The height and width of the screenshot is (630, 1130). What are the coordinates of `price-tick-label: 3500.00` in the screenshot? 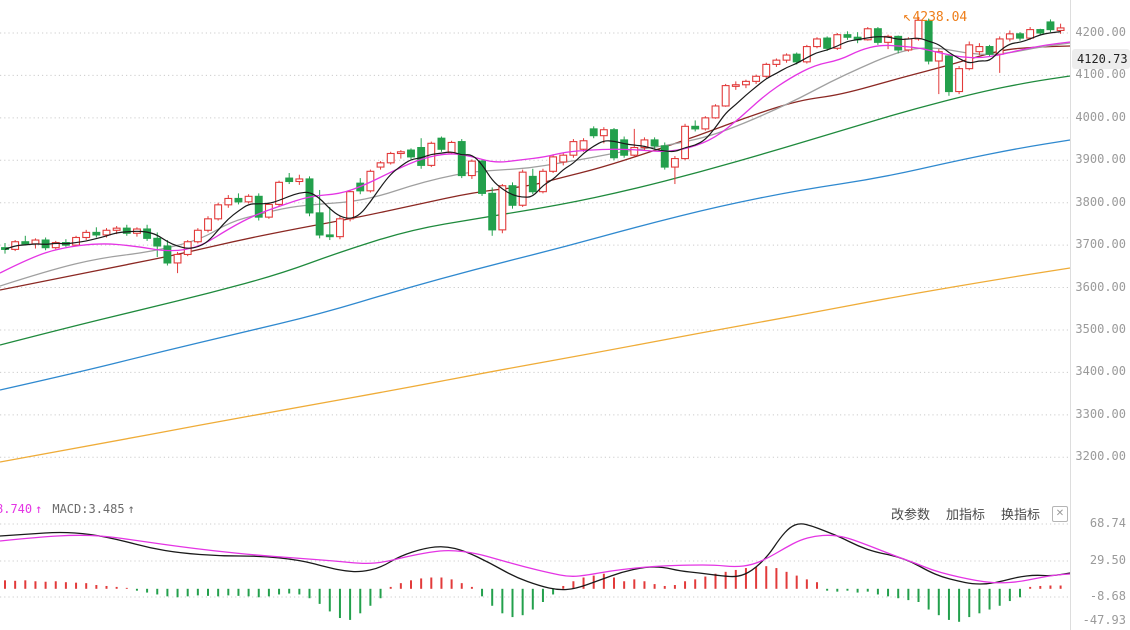 It's located at (1100, 328).